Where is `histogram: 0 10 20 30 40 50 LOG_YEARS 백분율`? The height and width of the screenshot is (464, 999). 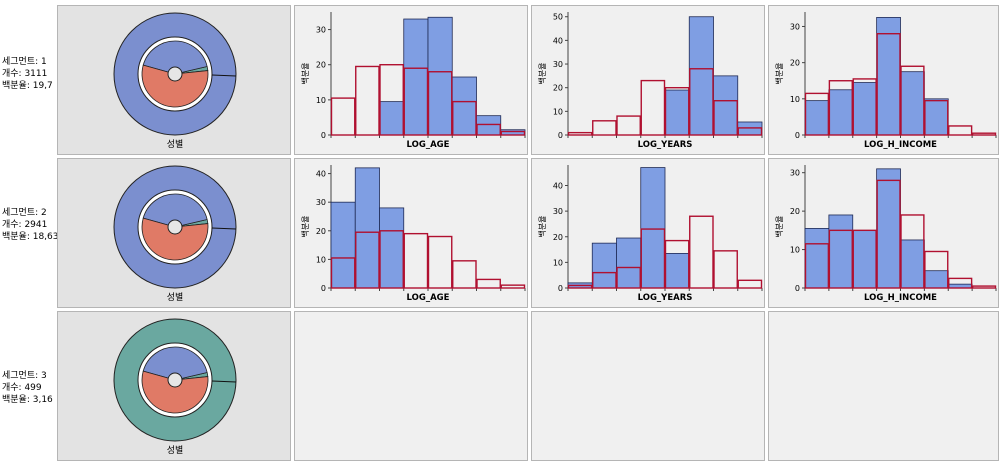
histogram: 0 10 20 30 40 50 LOG_YEARS 백분율 is located at coordinates (650, 81).